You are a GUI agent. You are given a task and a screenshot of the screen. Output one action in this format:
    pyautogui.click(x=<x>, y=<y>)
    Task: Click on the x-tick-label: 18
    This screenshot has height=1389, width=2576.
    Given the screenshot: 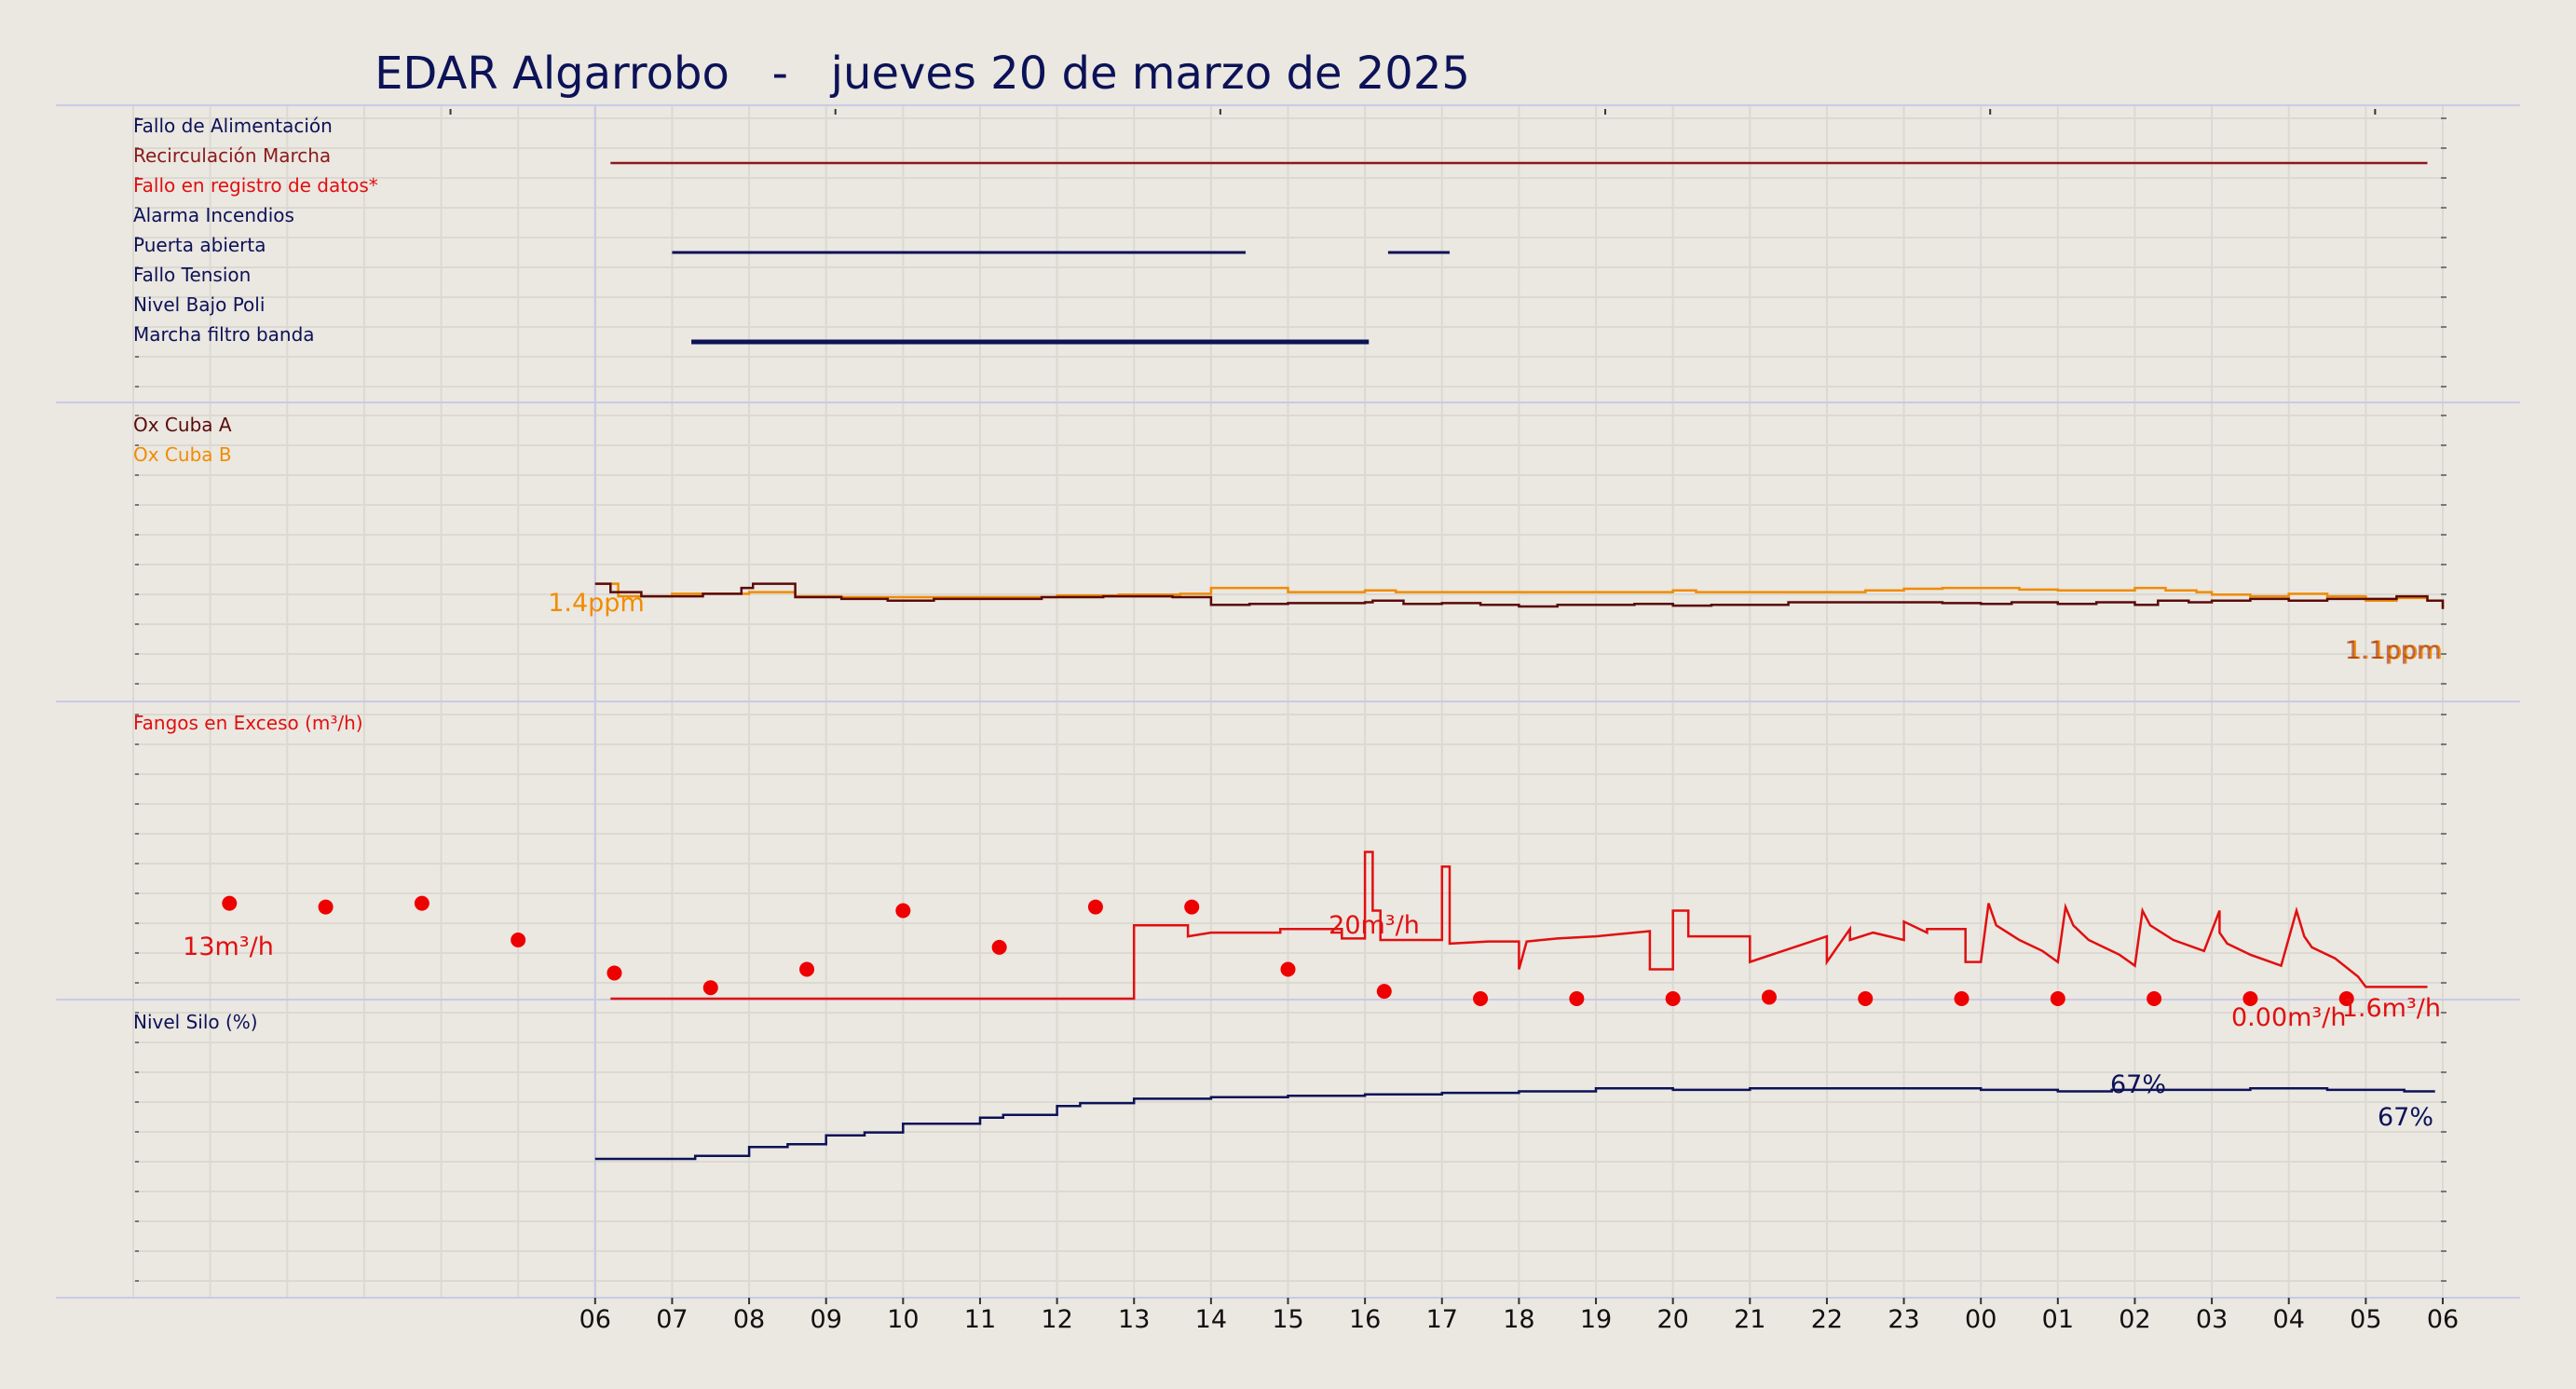 What is the action you would take?
    pyautogui.click(x=1518, y=1319)
    